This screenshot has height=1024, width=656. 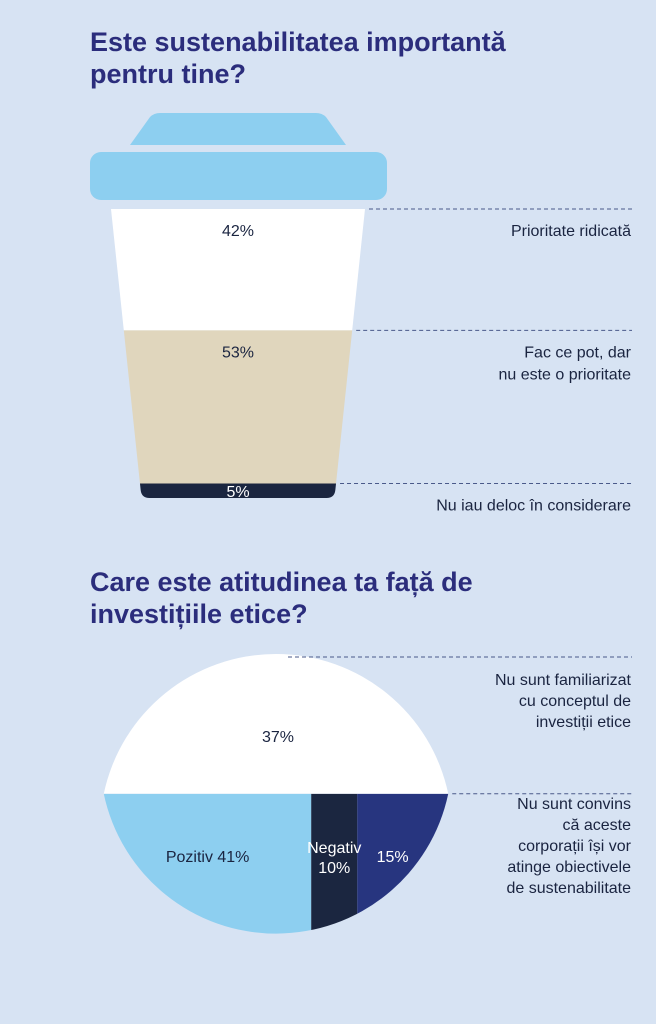 I want to click on cup-category-label-2: Fac ce pot, dar, so click(x=577, y=352).